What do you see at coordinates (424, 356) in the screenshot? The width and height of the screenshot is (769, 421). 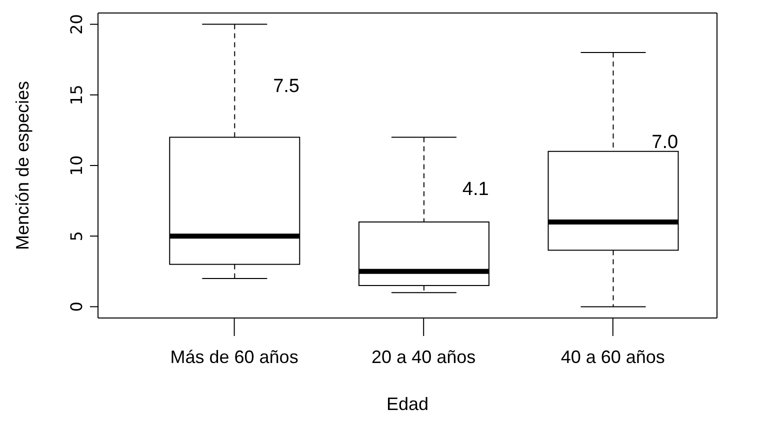 I see `x-tick-label: 20 a 40 años` at bounding box center [424, 356].